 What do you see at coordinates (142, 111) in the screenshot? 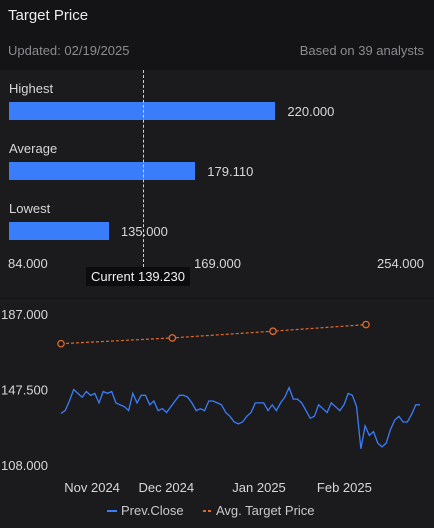
I see `highest-bar` at bounding box center [142, 111].